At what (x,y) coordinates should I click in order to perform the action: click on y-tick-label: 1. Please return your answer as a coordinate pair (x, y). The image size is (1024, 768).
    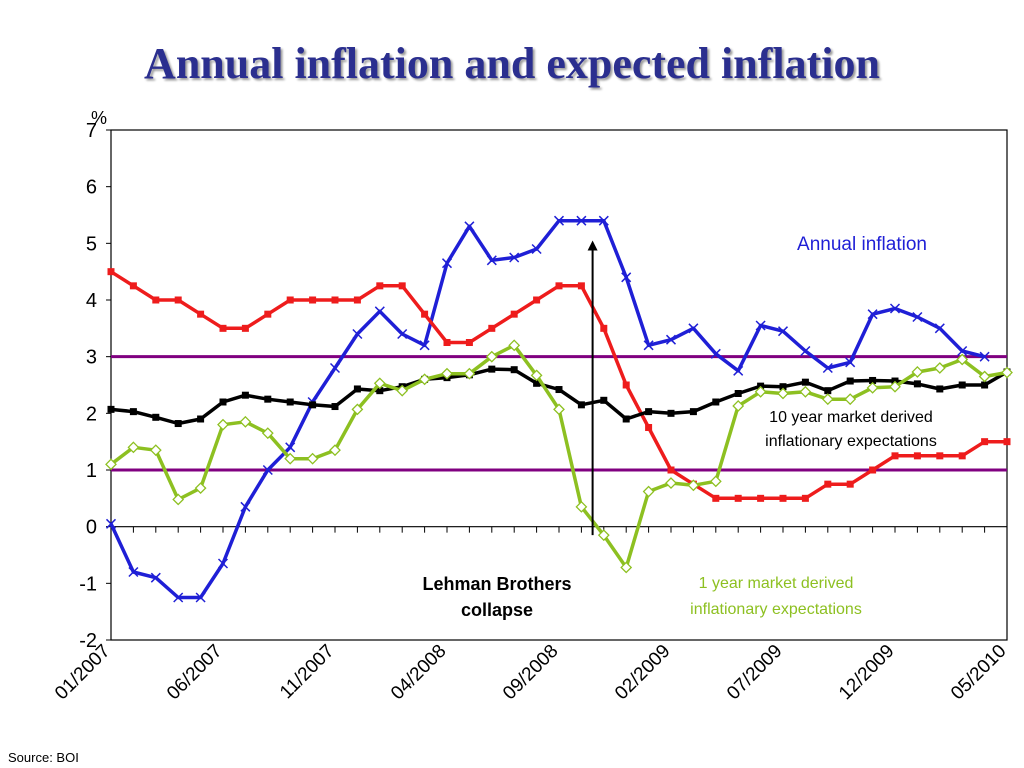
    Looking at the image, I should click on (91, 471).